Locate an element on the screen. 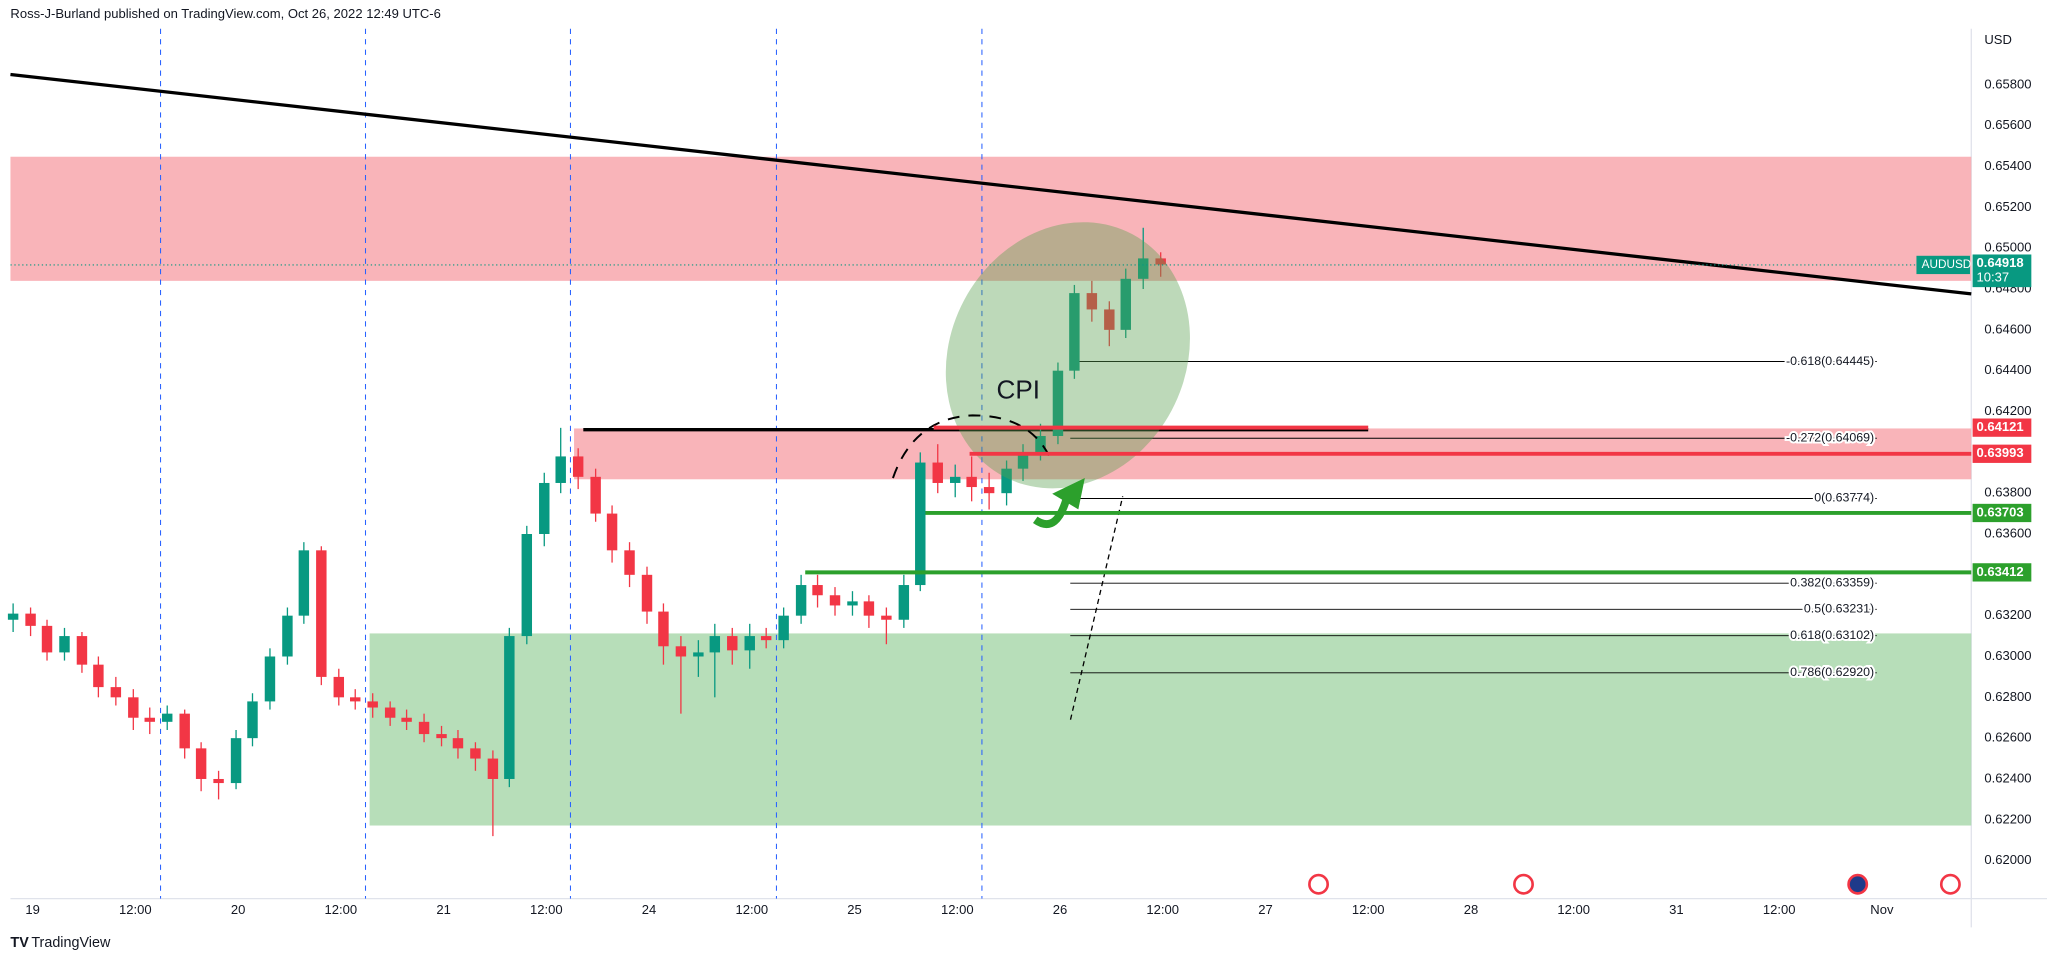  x-tick-label: 21 is located at coordinates (443, 909).